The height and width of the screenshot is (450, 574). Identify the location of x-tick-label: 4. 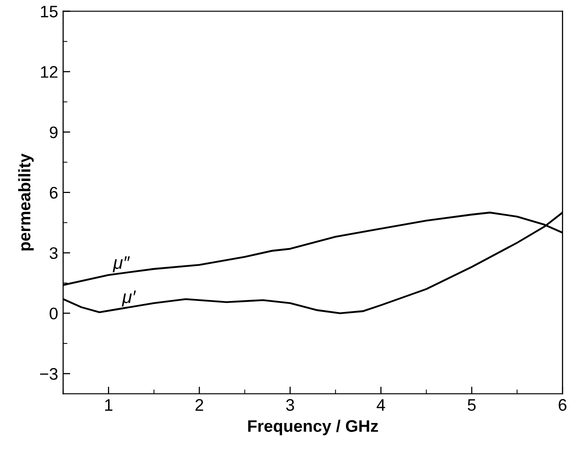
(381, 405).